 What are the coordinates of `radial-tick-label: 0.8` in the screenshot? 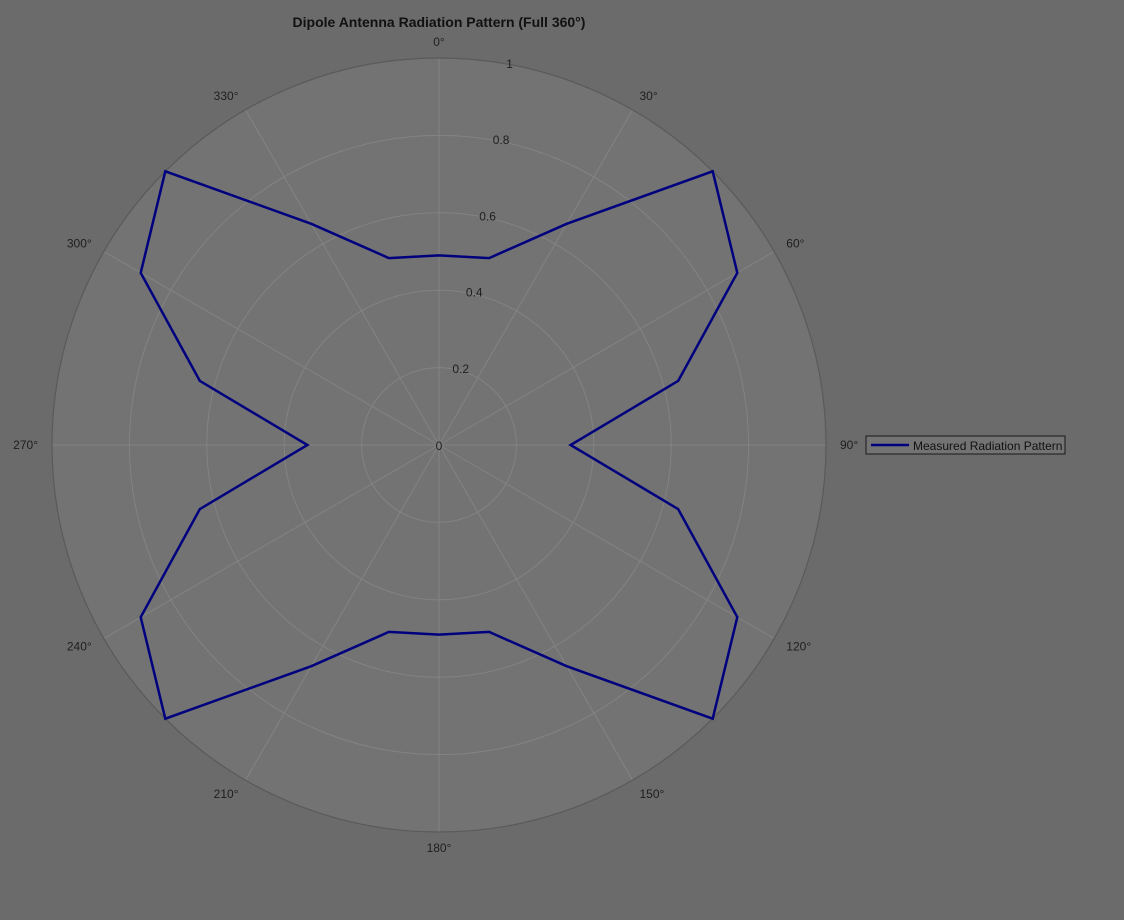 It's located at (501, 140).